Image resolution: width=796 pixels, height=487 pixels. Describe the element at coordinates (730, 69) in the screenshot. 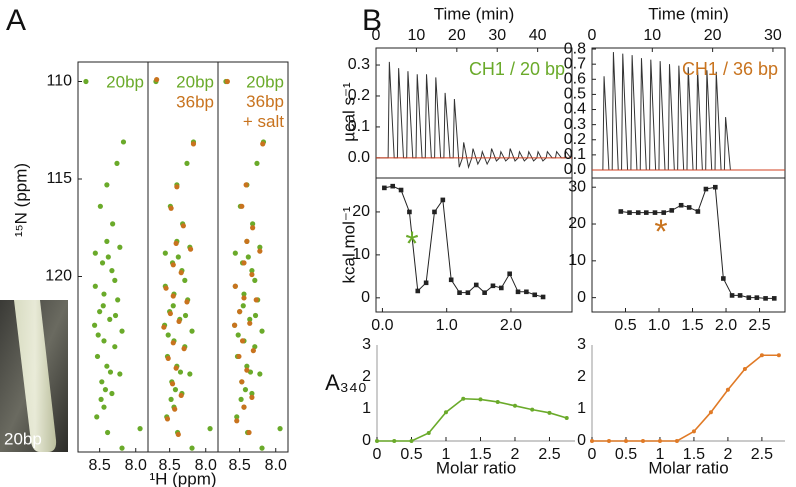

I see `annotation: CH1 / 36 bp` at that location.